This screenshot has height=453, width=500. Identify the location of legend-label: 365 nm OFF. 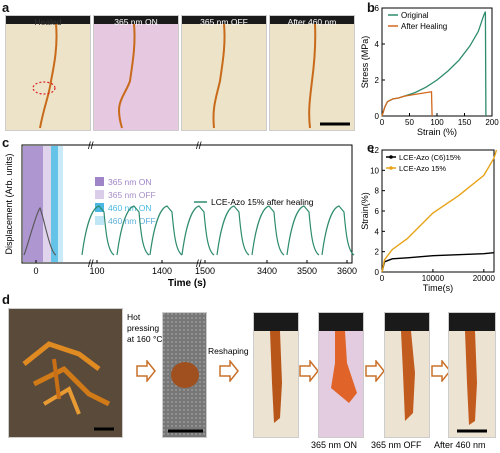
(132, 195).